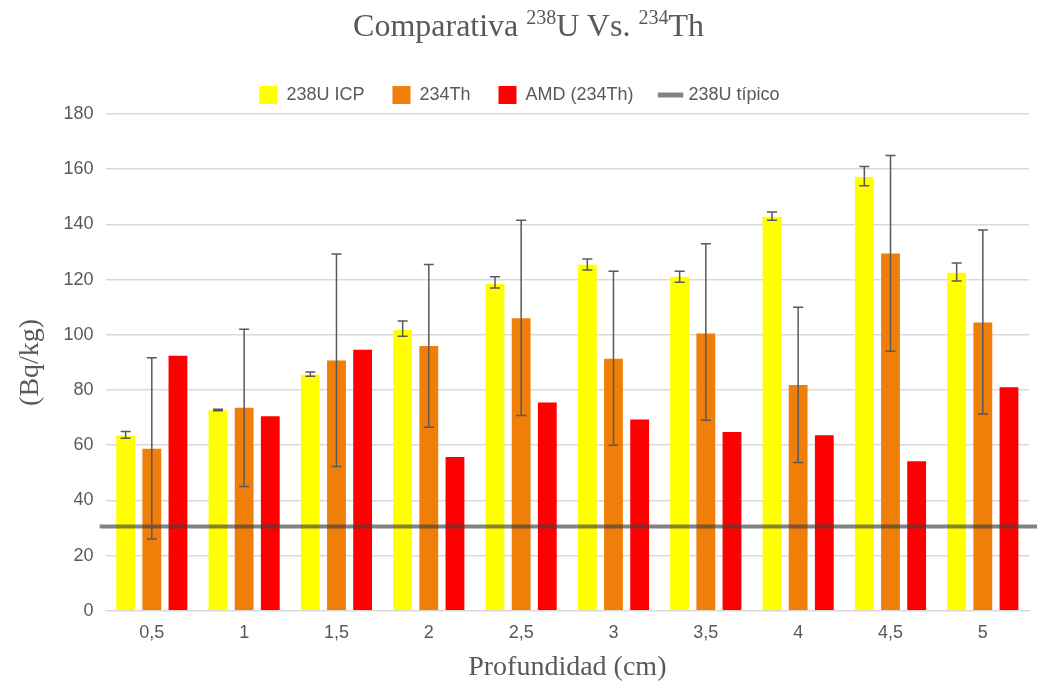 The height and width of the screenshot is (692, 1057). I want to click on x-tick-label: 0,5, so click(152, 631).